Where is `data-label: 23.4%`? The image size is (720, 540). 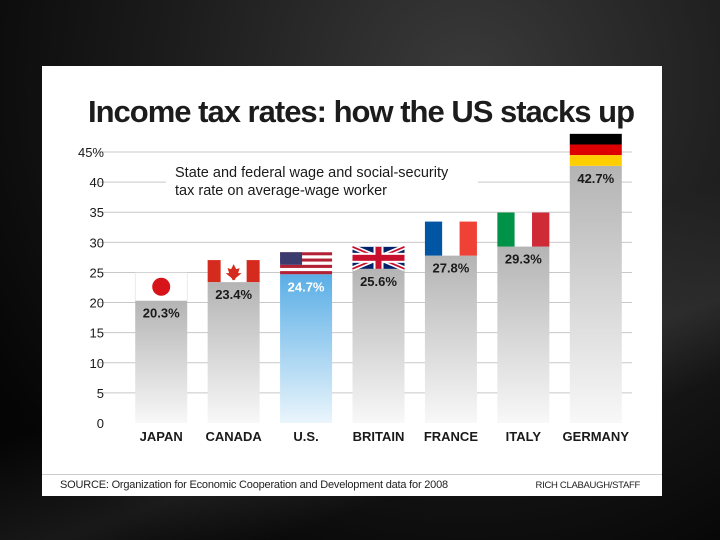 data-label: 23.4% is located at coordinates (233, 294).